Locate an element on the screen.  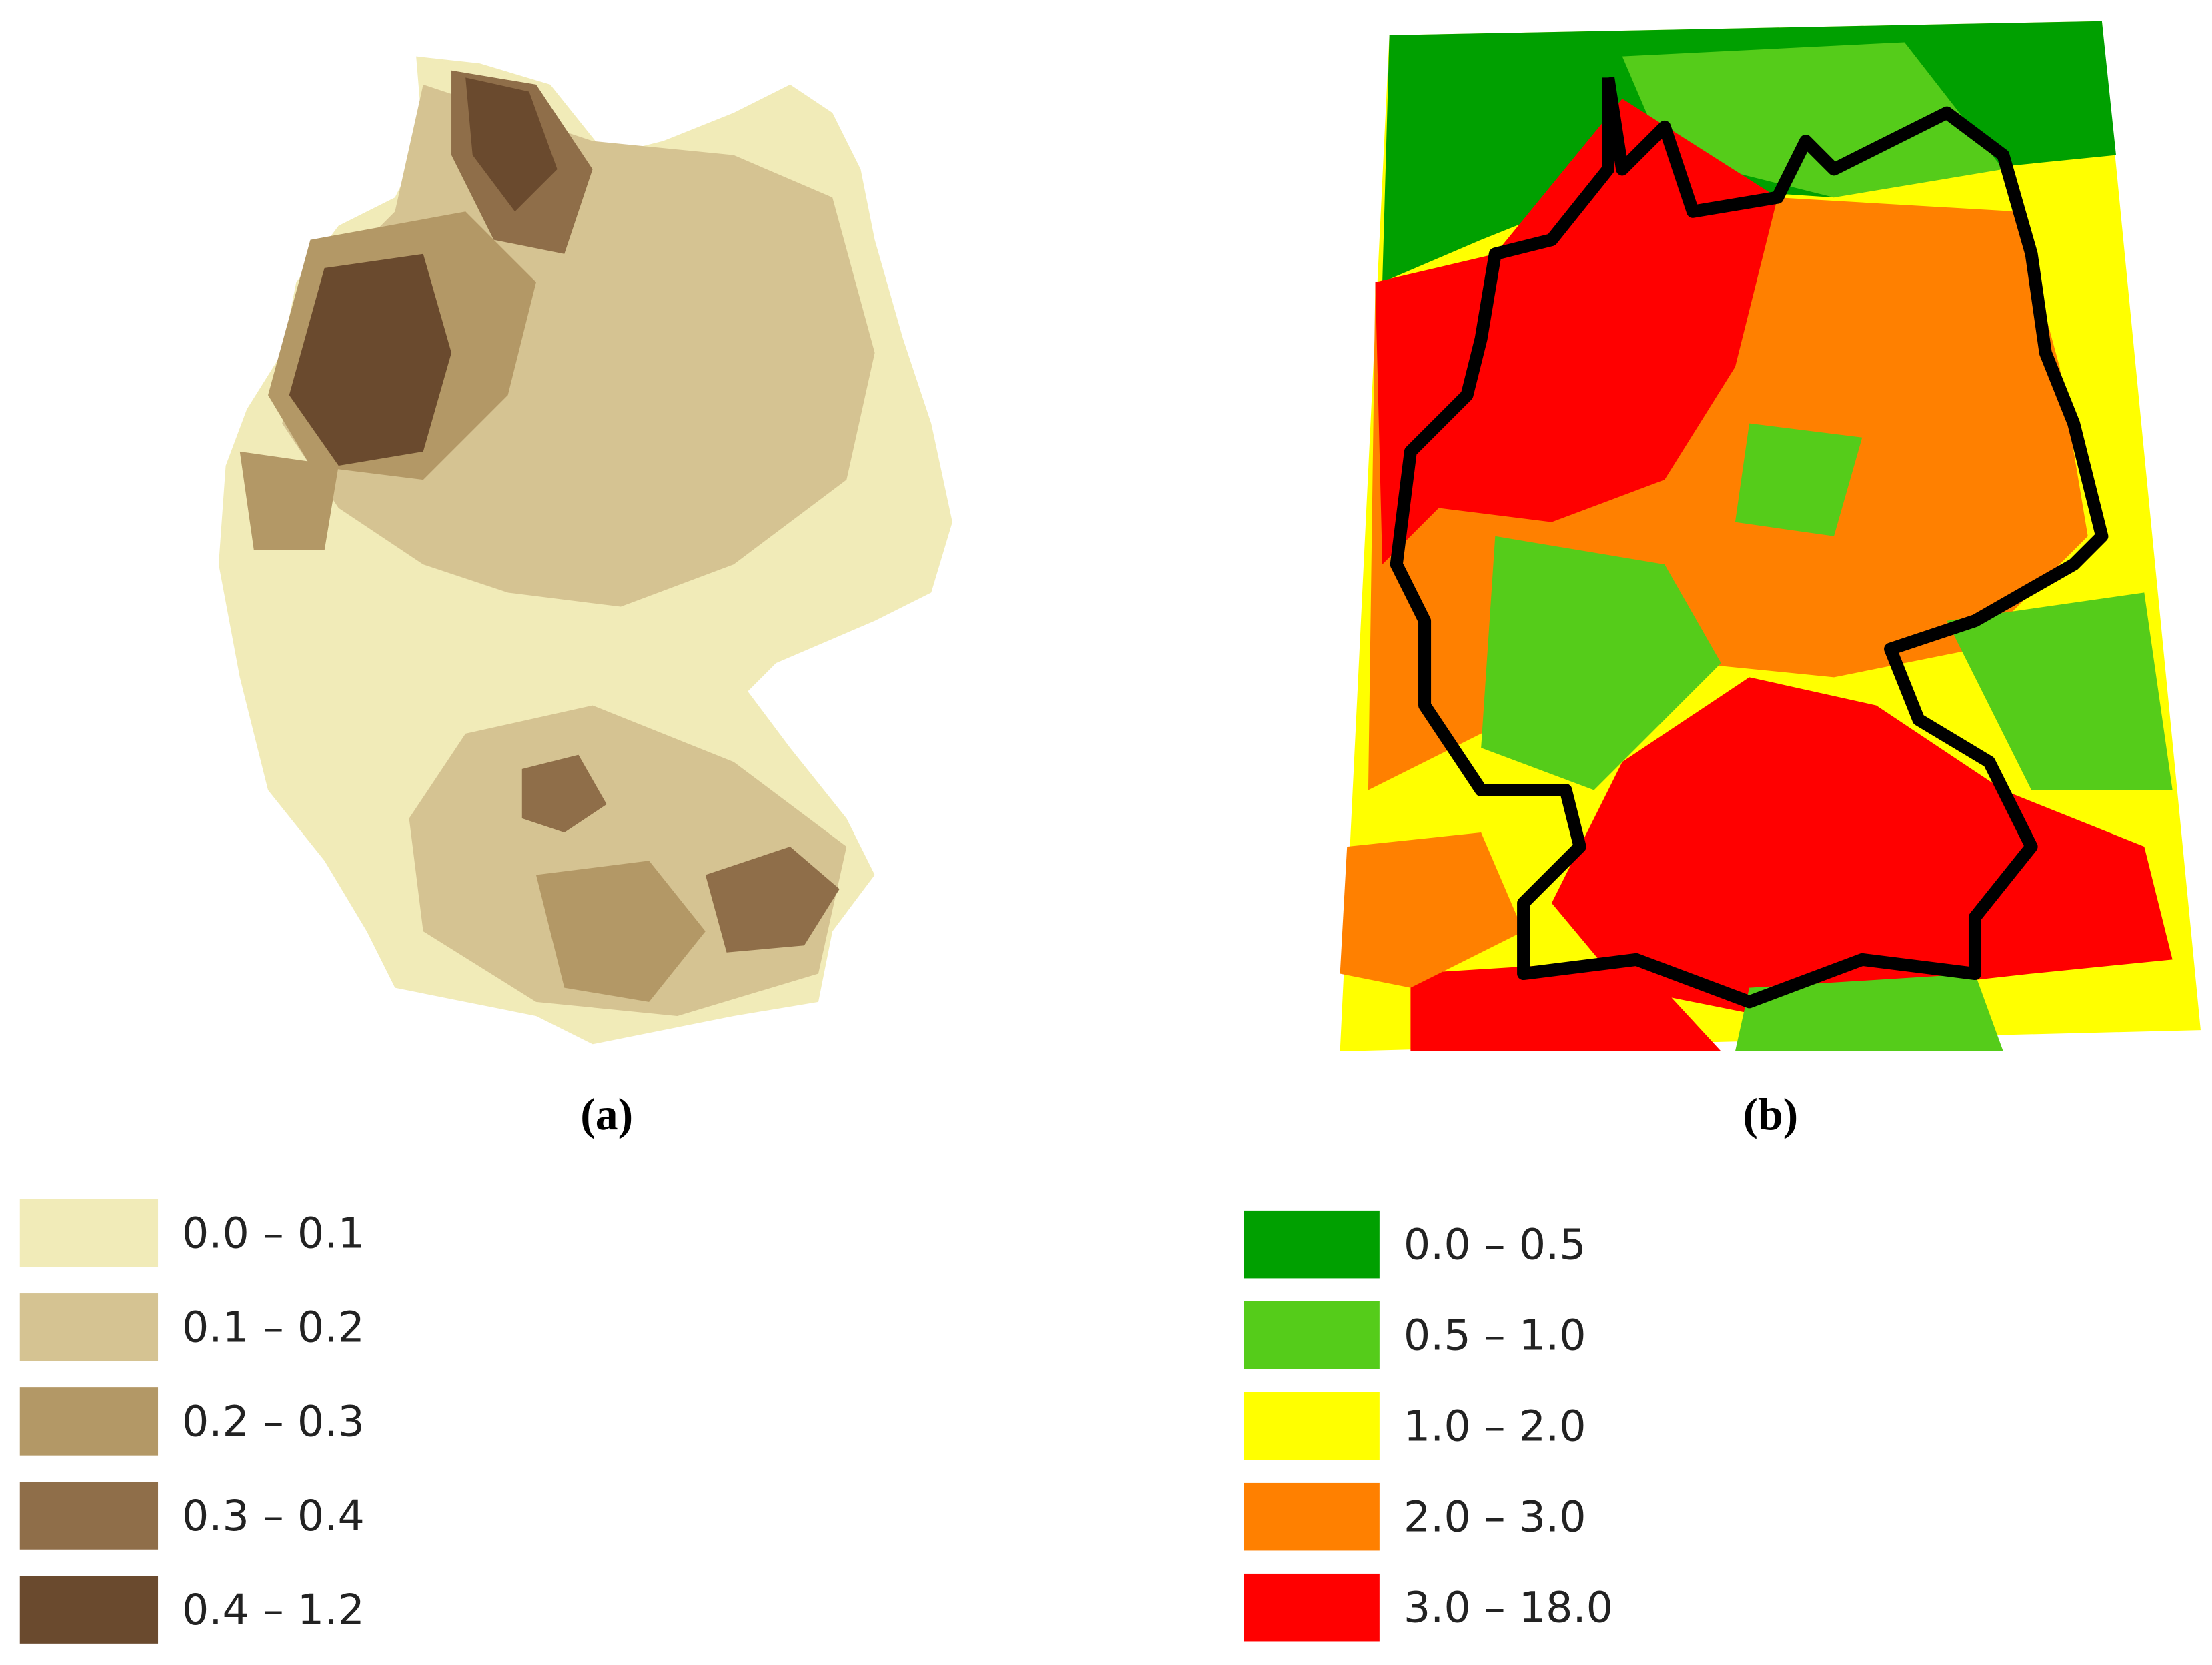
legend-label: 0.0 – 0.1 is located at coordinates (273, 1233).